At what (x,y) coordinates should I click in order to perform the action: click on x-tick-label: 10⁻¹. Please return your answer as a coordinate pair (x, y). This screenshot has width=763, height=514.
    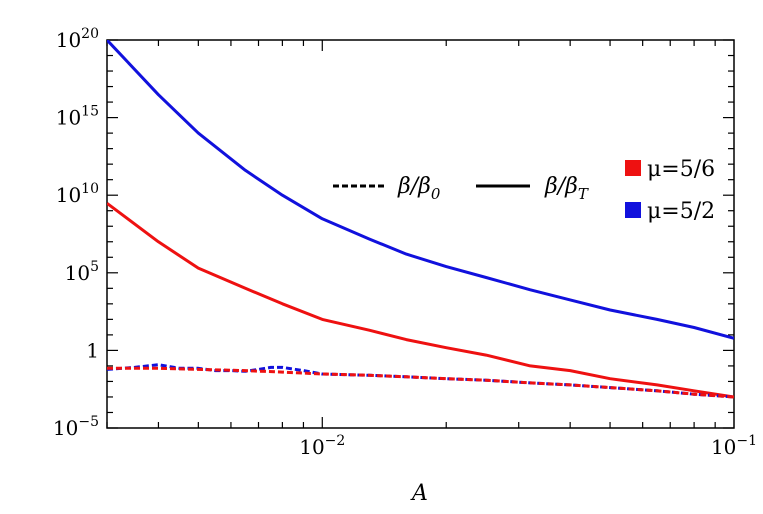
    Looking at the image, I should click on (734, 446).